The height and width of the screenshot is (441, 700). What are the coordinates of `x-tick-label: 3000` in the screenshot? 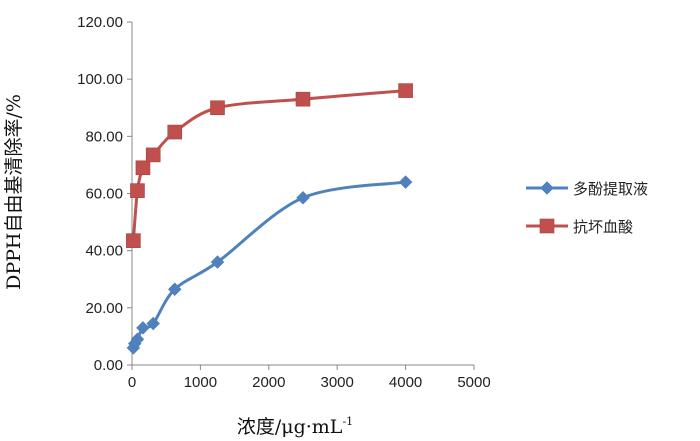 It's located at (337, 382).